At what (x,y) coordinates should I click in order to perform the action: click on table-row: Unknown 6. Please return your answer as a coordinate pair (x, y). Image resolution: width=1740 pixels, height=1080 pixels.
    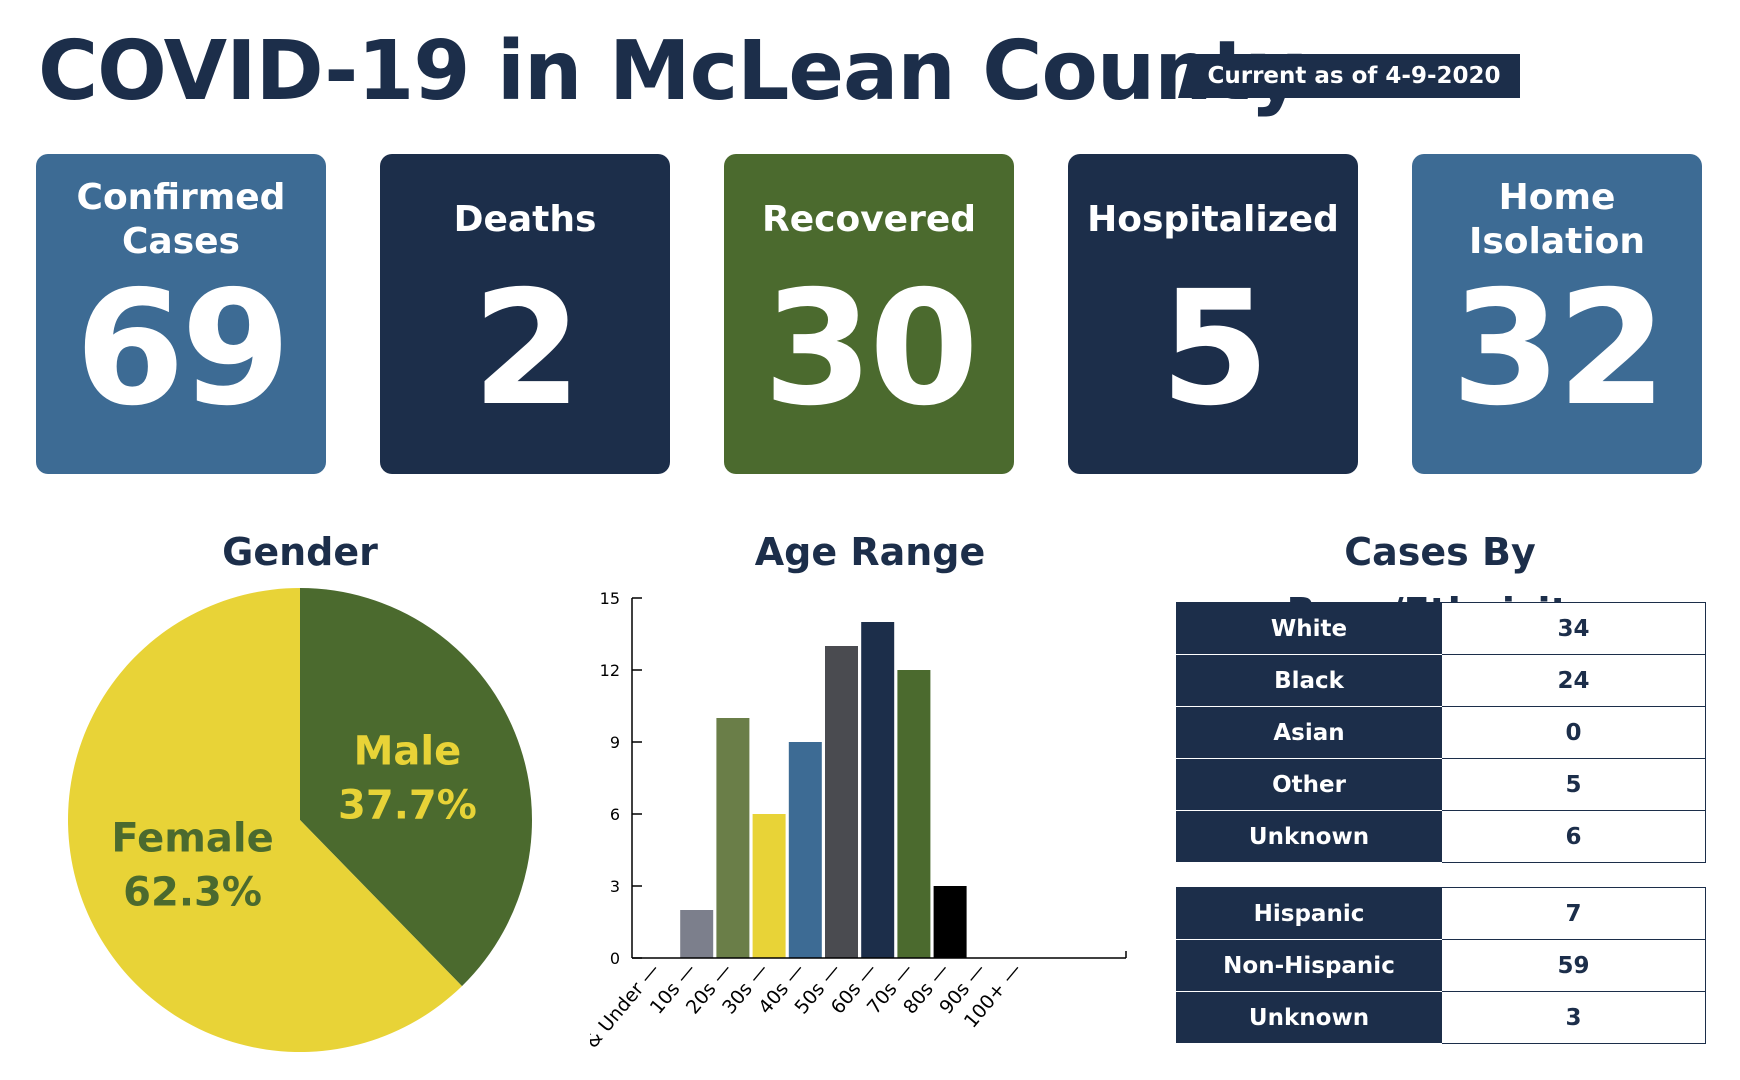
    Looking at the image, I should click on (1441, 836).